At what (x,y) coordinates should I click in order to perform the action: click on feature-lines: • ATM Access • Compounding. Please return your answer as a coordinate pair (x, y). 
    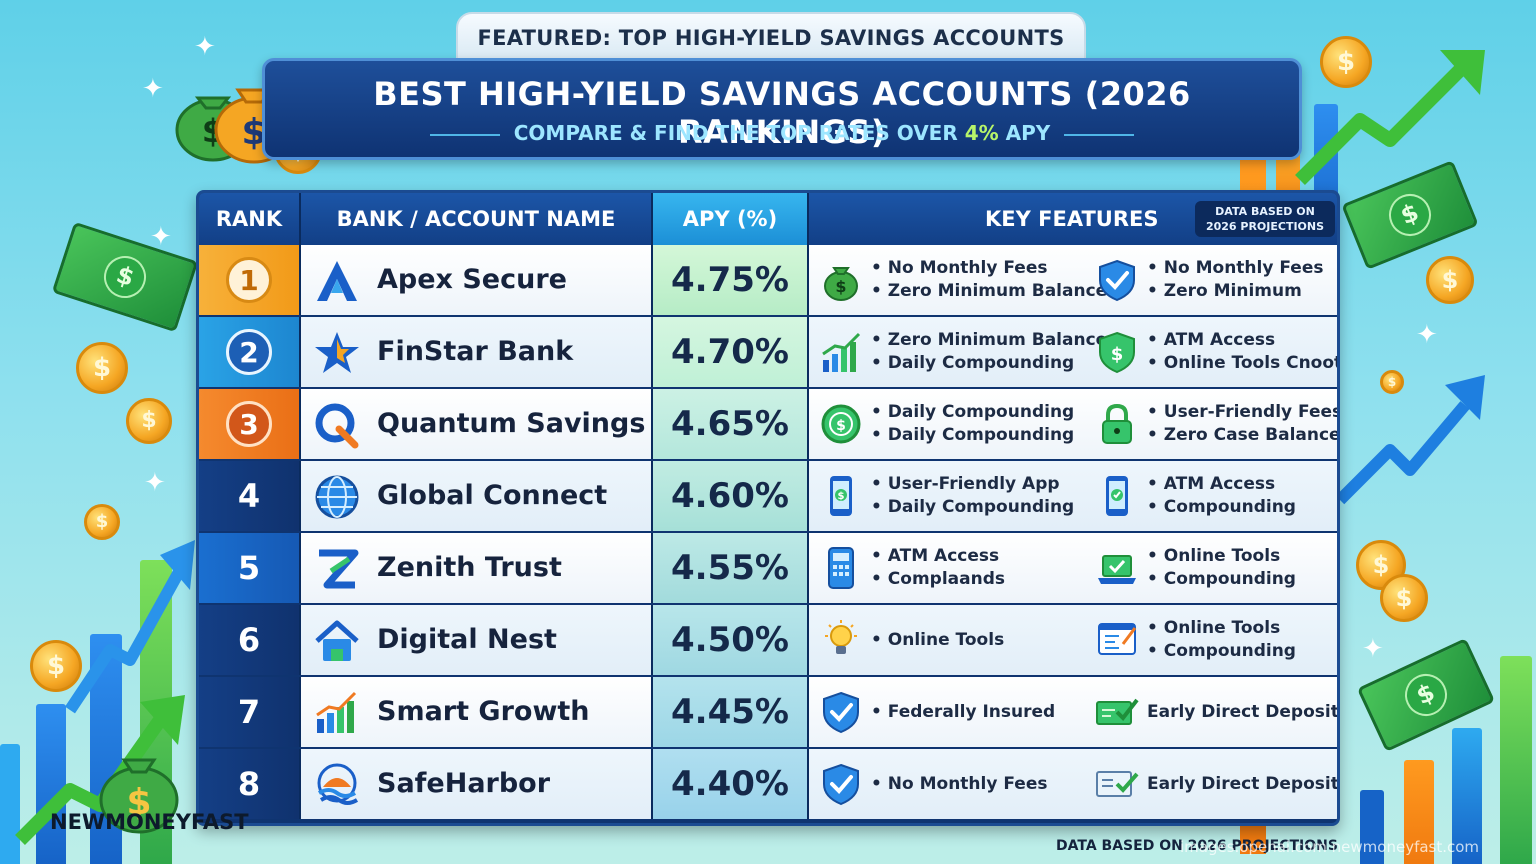
    Looking at the image, I should click on (1221, 496).